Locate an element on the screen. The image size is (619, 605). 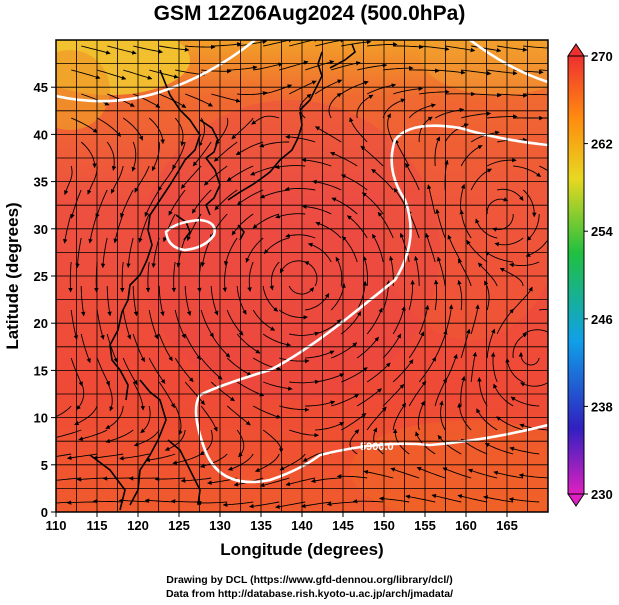
y-tick-label: 40 is located at coordinates (41, 134).